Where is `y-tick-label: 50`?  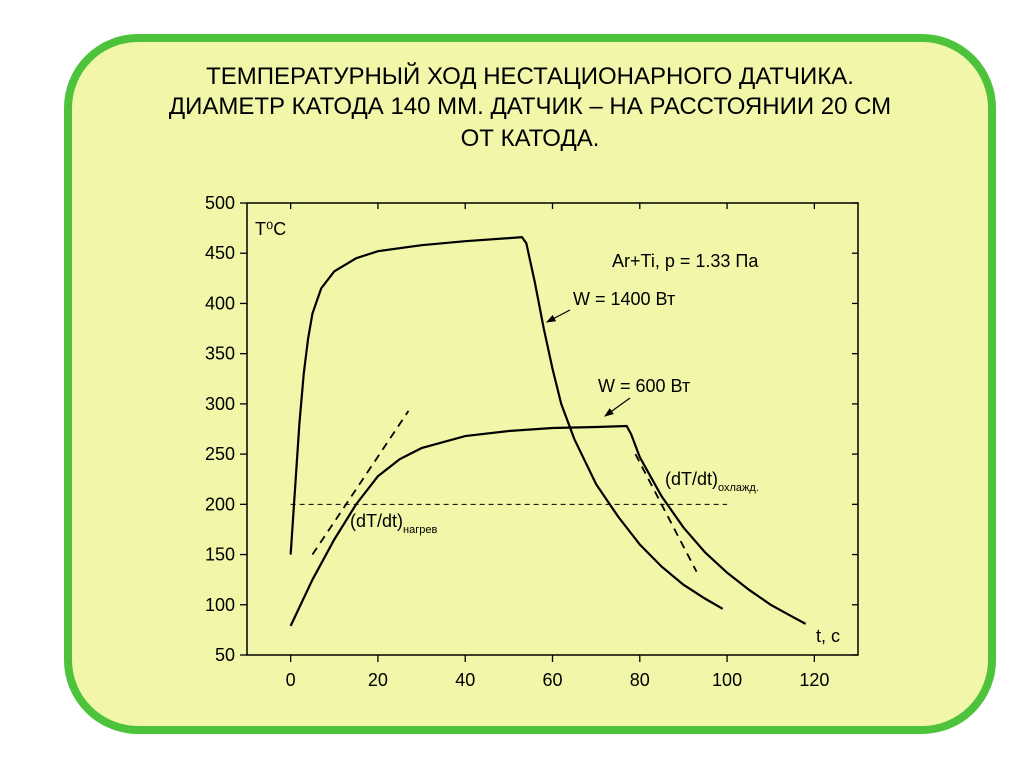 y-tick-label: 50 is located at coordinates (225, 655).